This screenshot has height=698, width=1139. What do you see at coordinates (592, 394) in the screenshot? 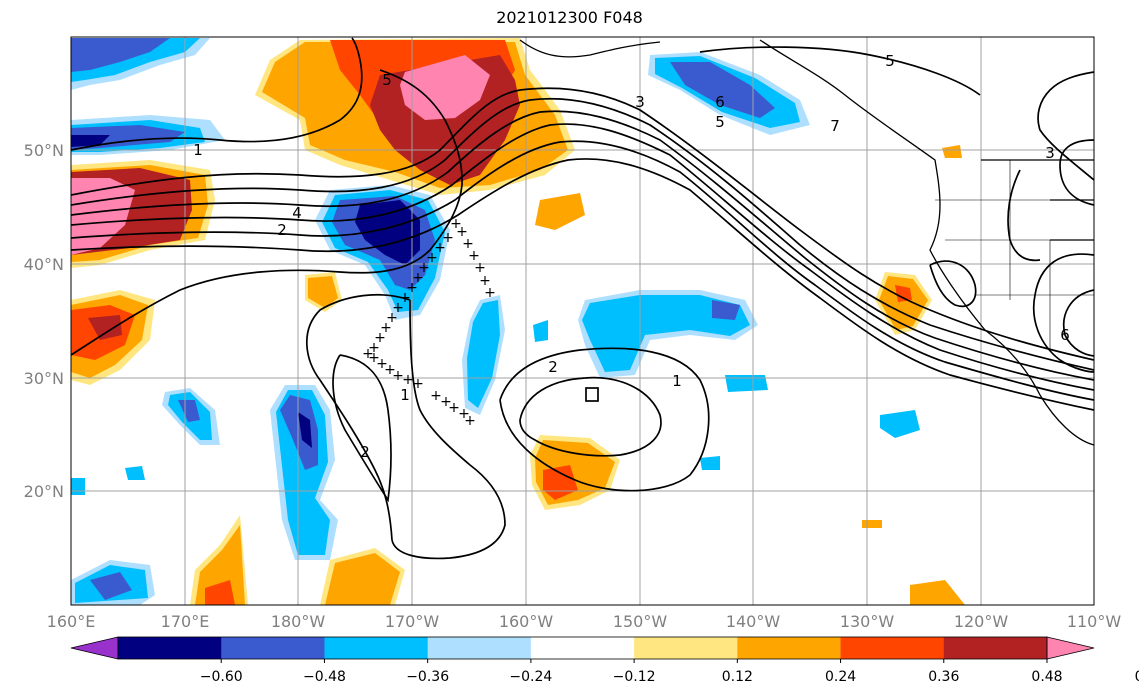
I see `contour-loop` at bounding box center [592, 394].